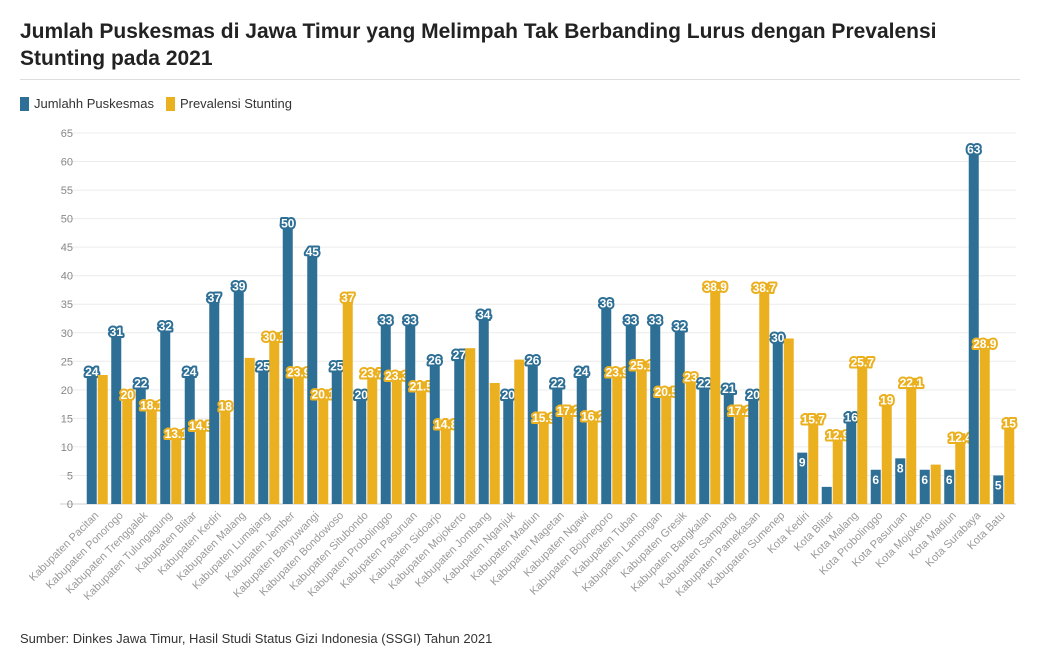 Image resolution: width=1040 pixels, height=670 pixels. Describe the element at coordinates (67, 134) in the screenshot. I see `y-tick-label: 65` at that location.